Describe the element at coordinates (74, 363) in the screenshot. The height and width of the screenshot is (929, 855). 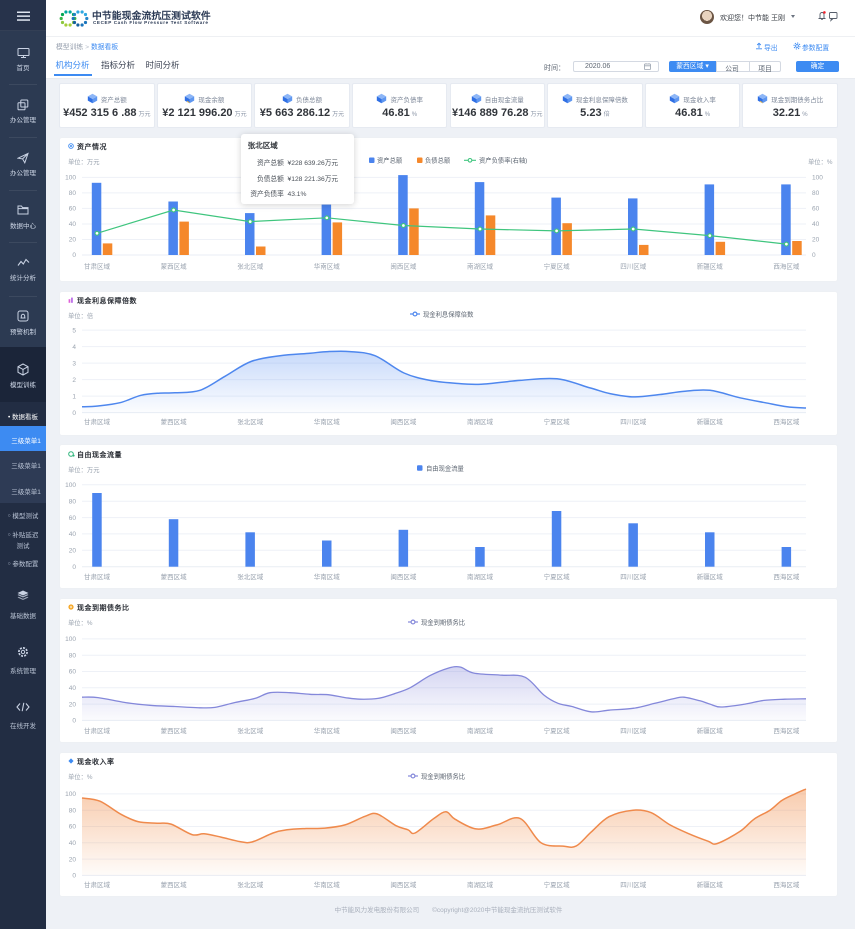
I see `svg-text: 3` at that location.